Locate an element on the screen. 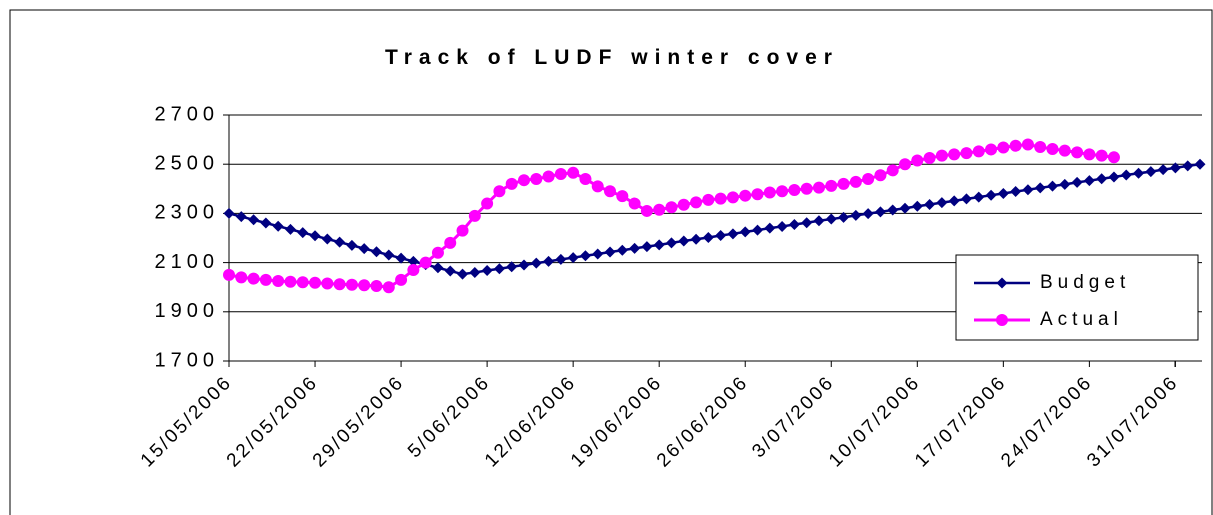 The image size is (1213, 515). legend-label: Budget is located at coordinates (1085, 282).